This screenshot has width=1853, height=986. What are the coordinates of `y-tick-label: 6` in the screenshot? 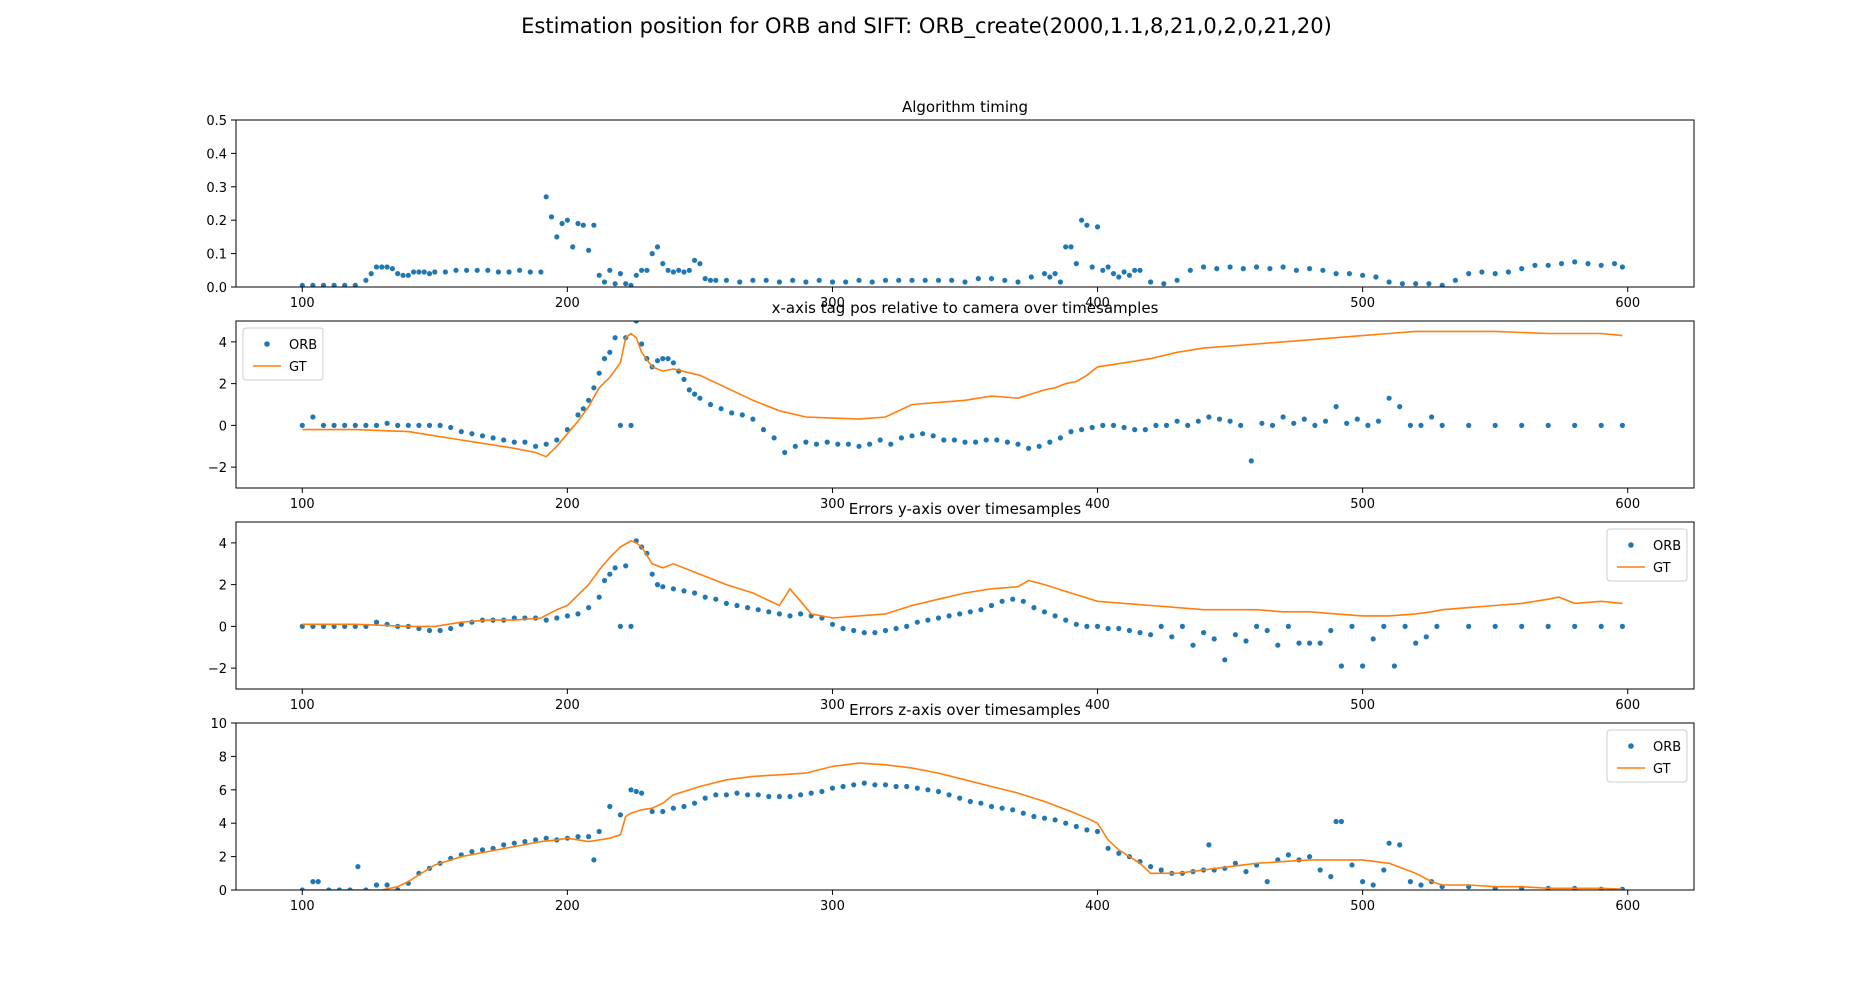 It's located at (223, 791).